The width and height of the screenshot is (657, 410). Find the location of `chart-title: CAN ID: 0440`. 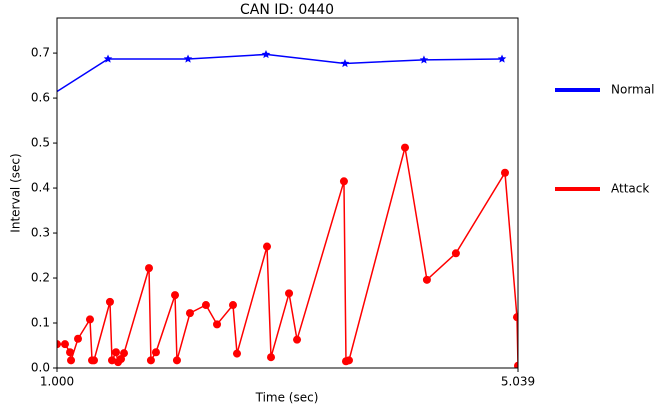

chart-title: CAN ID: 0440 is located at coordinates (287, 10).